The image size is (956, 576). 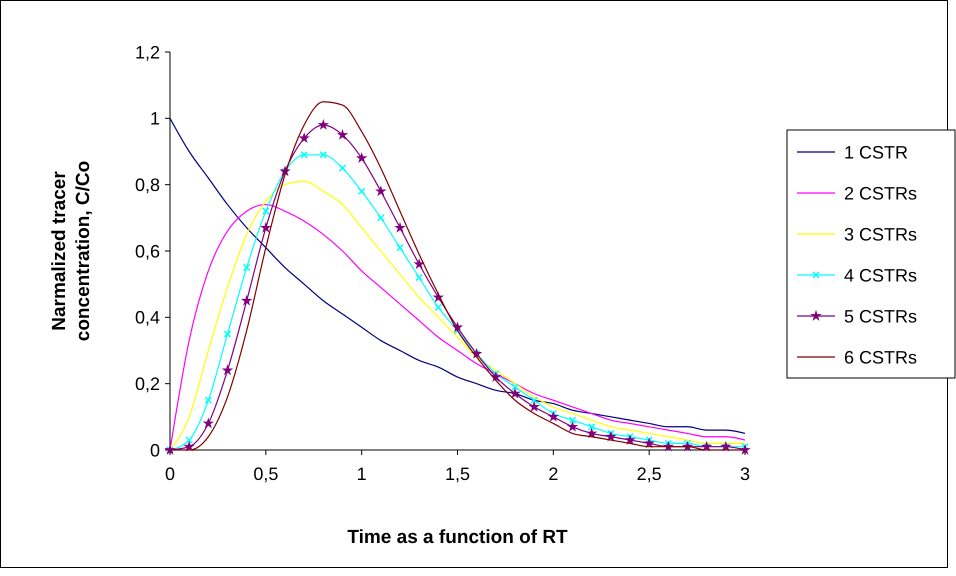 I want to click on y-tick-label: 0,2, so click(x=147, y=384).